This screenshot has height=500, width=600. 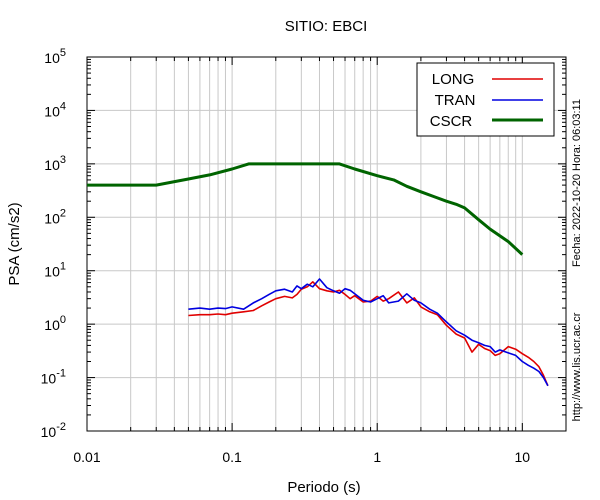 I want to click on y-tick-label: 10⁵, so click(x=55, y=56).